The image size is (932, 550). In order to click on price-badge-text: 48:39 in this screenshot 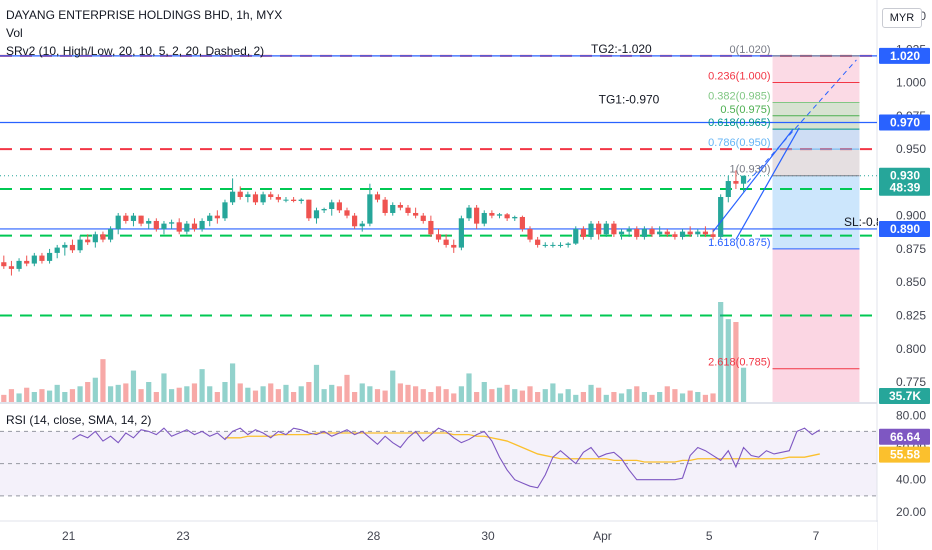, I will do `click(905, 188)`.